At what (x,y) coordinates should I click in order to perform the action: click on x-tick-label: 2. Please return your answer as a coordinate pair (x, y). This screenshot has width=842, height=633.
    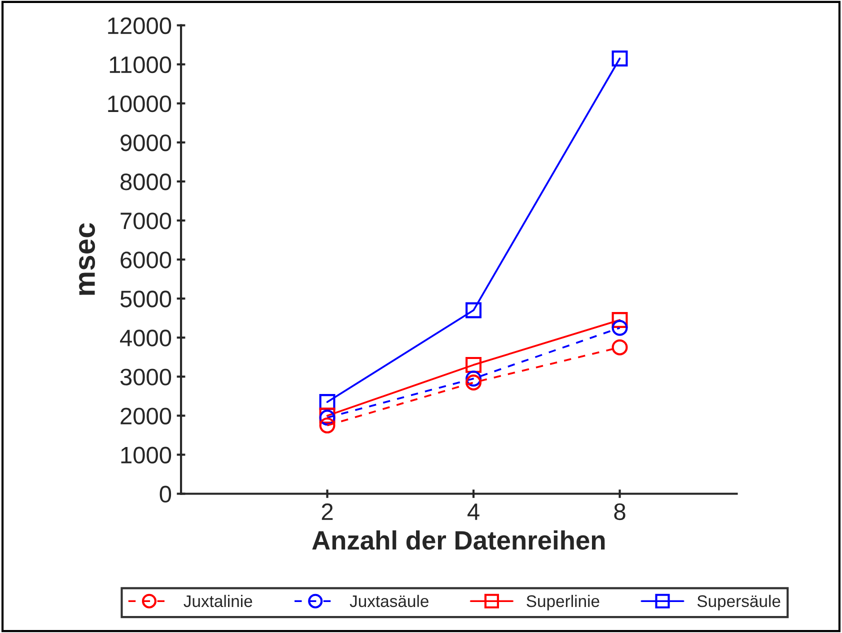
    Looking at the image, I should click on (327, 511).